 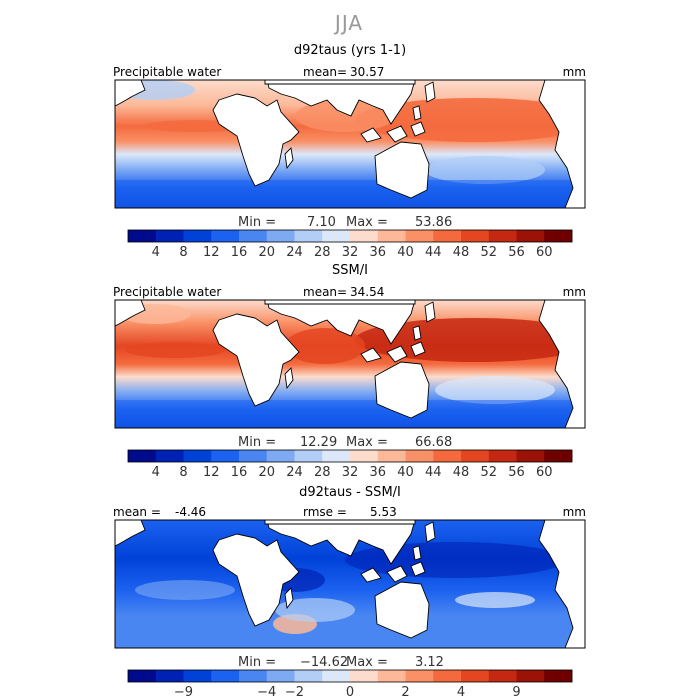 What do you see at coordinates (350, 50) in the screenshot?
I see `panel-title: d92taus (yrs 1-1)` at bounding box center [350, 50].